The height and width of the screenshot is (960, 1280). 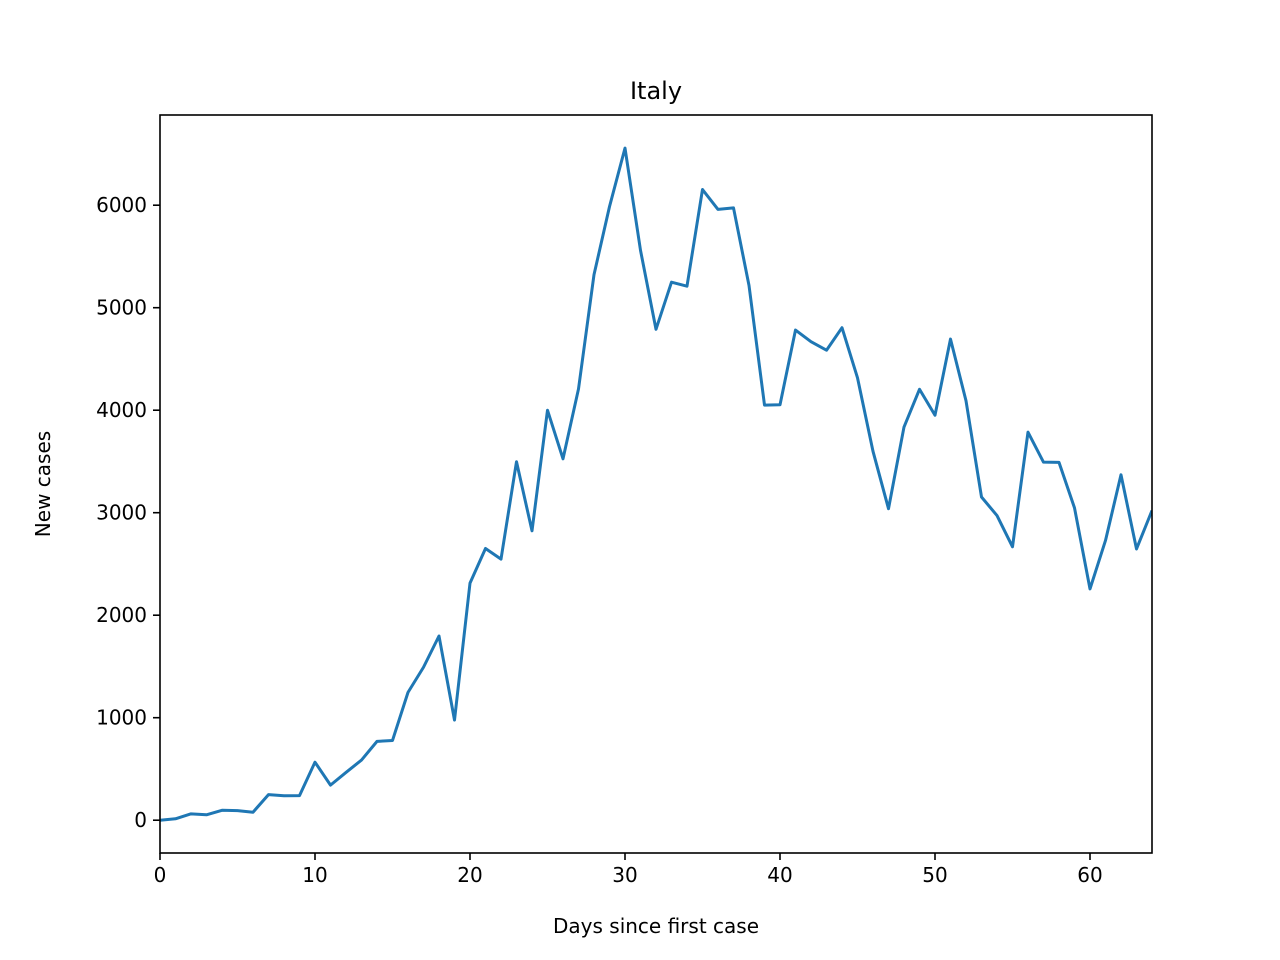 I want to click on x-tick-label: 60, so click(x=1089, y=875).